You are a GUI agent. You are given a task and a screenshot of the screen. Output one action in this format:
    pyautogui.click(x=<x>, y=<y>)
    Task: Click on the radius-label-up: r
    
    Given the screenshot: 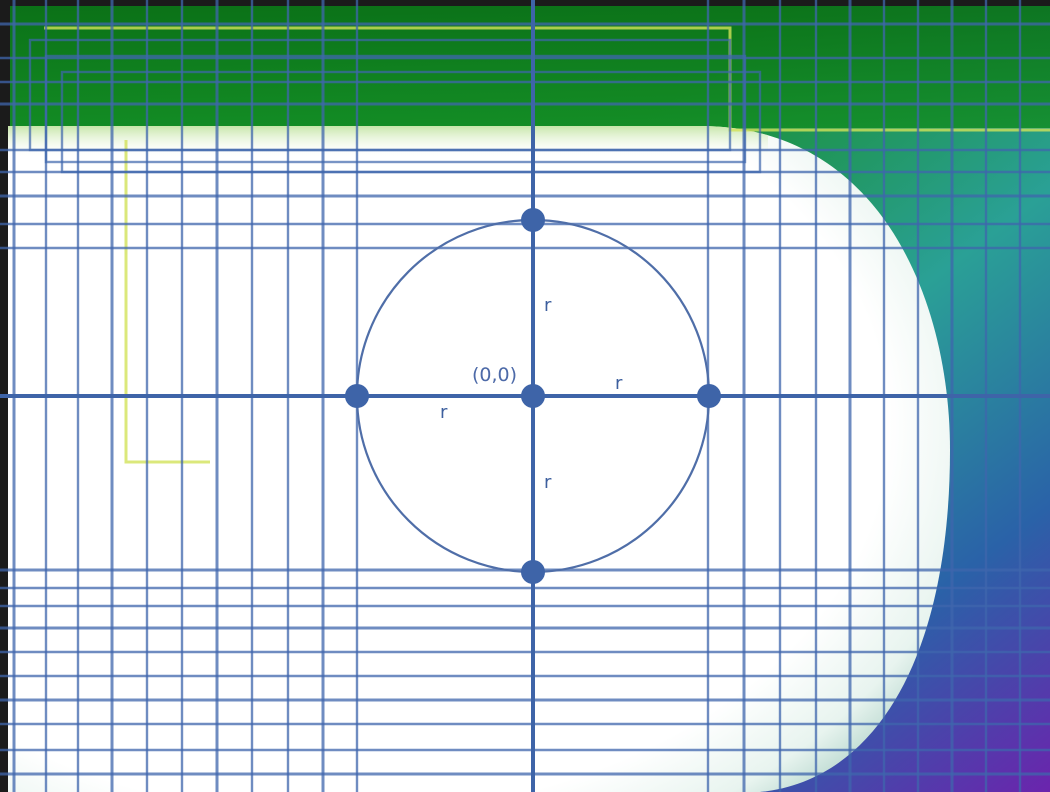 What is the action you would take?
    pyautogui.click(x=548, y=305)
    